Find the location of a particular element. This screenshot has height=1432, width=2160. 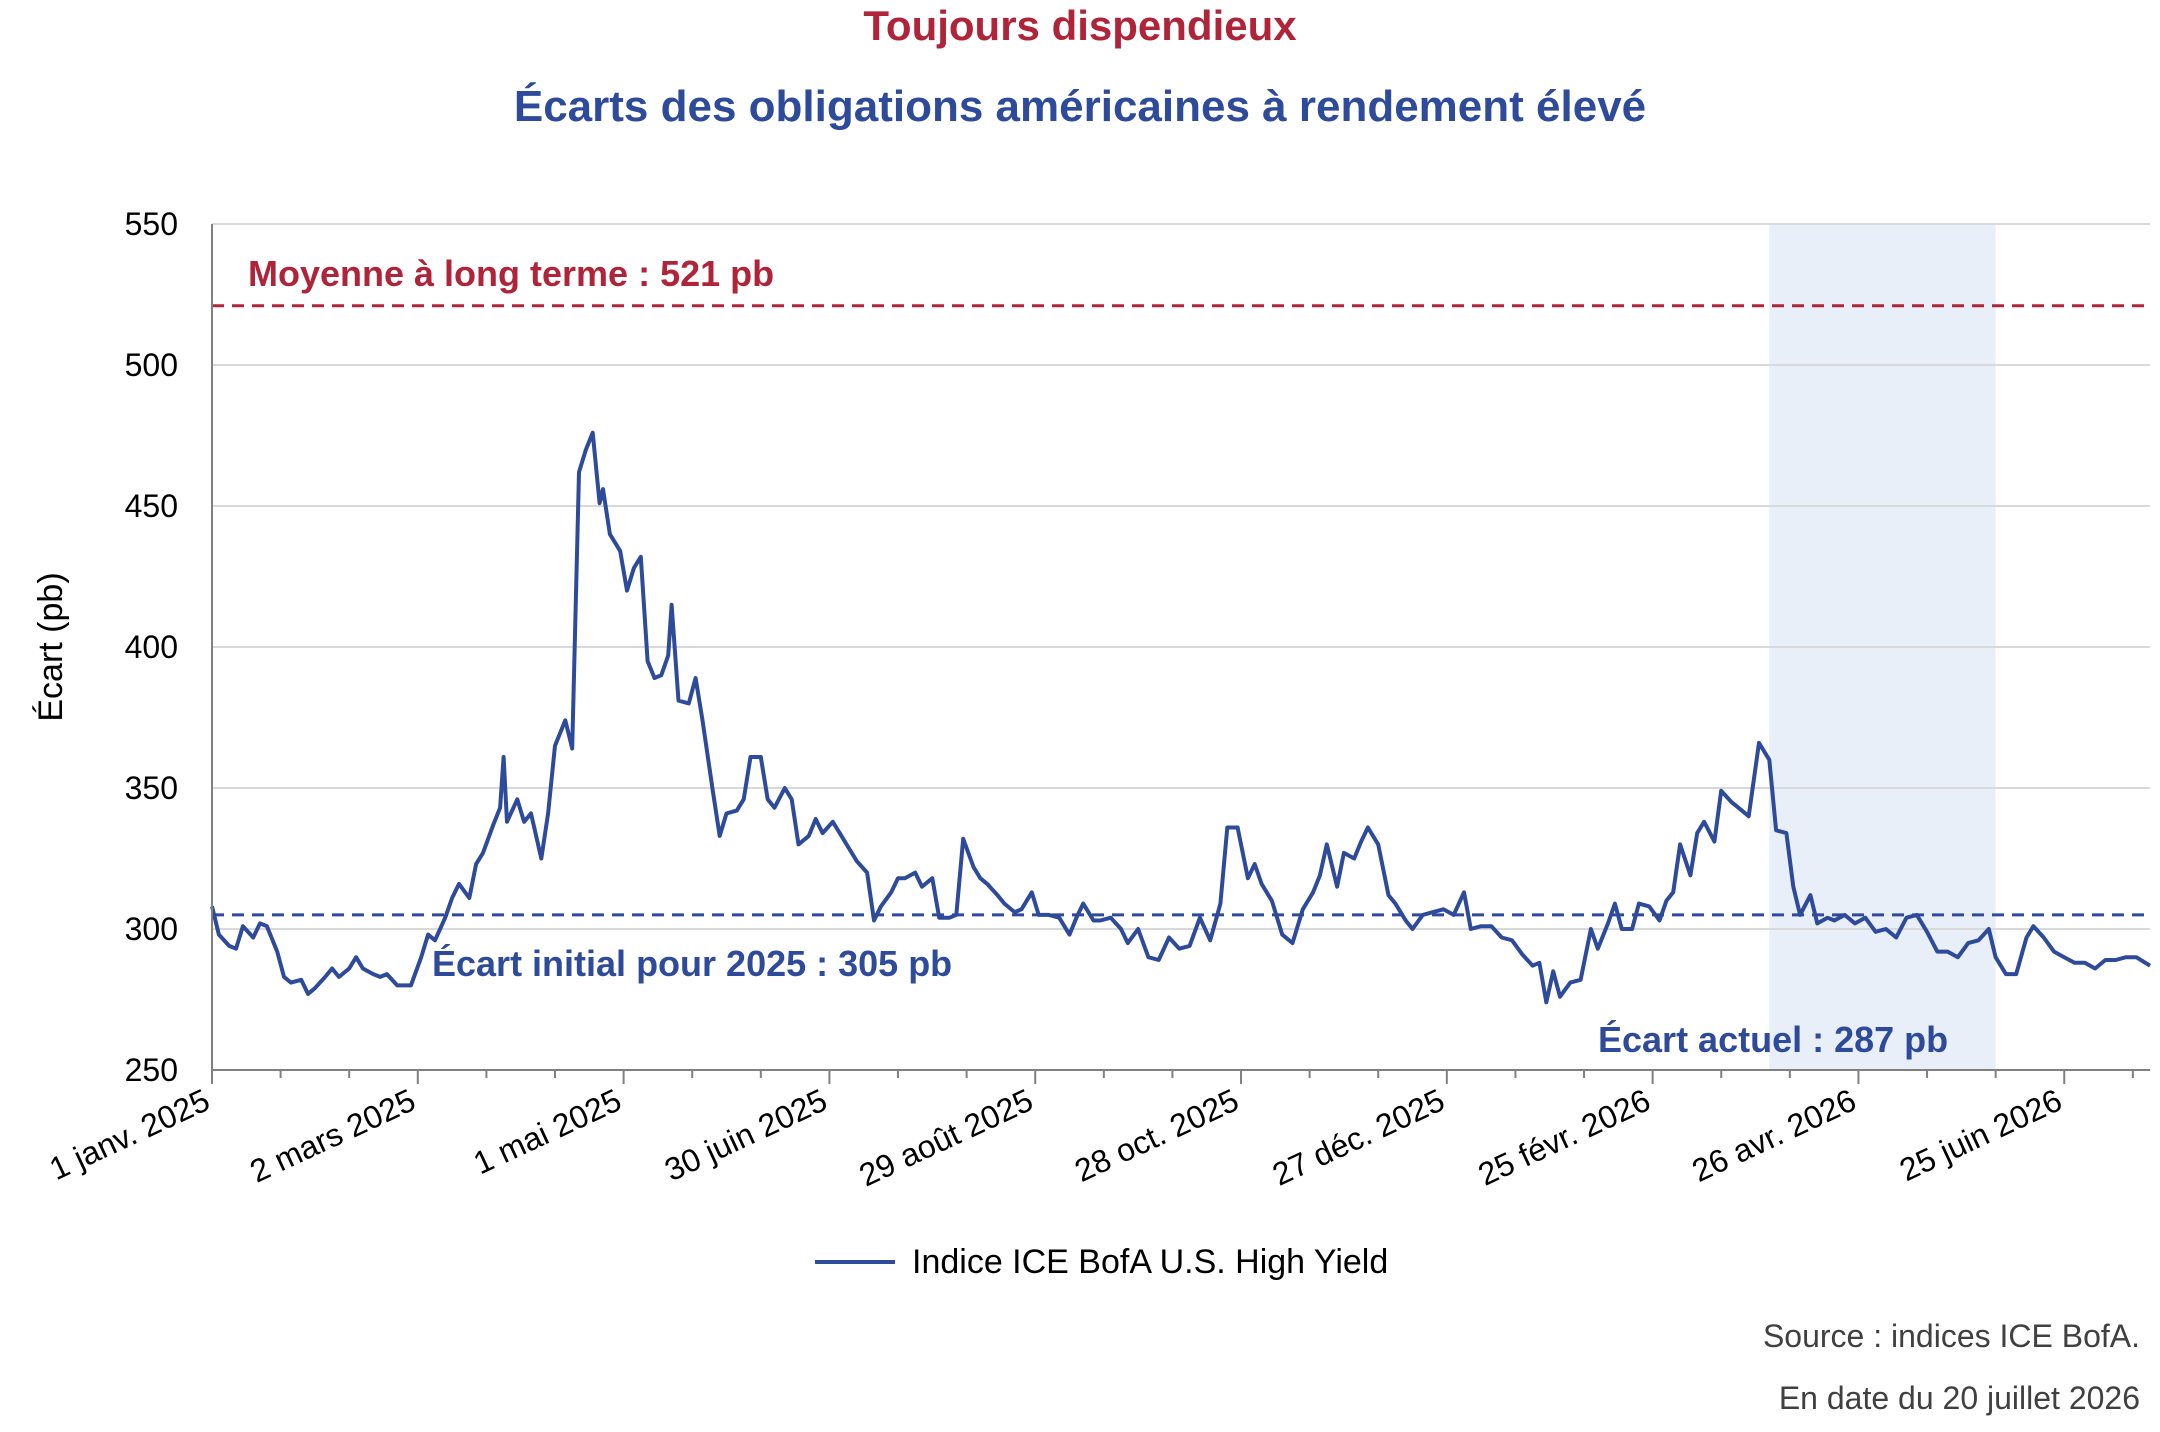

x-tick-label: 25 févr. 2026 is located at coordinates (1564, 1137).